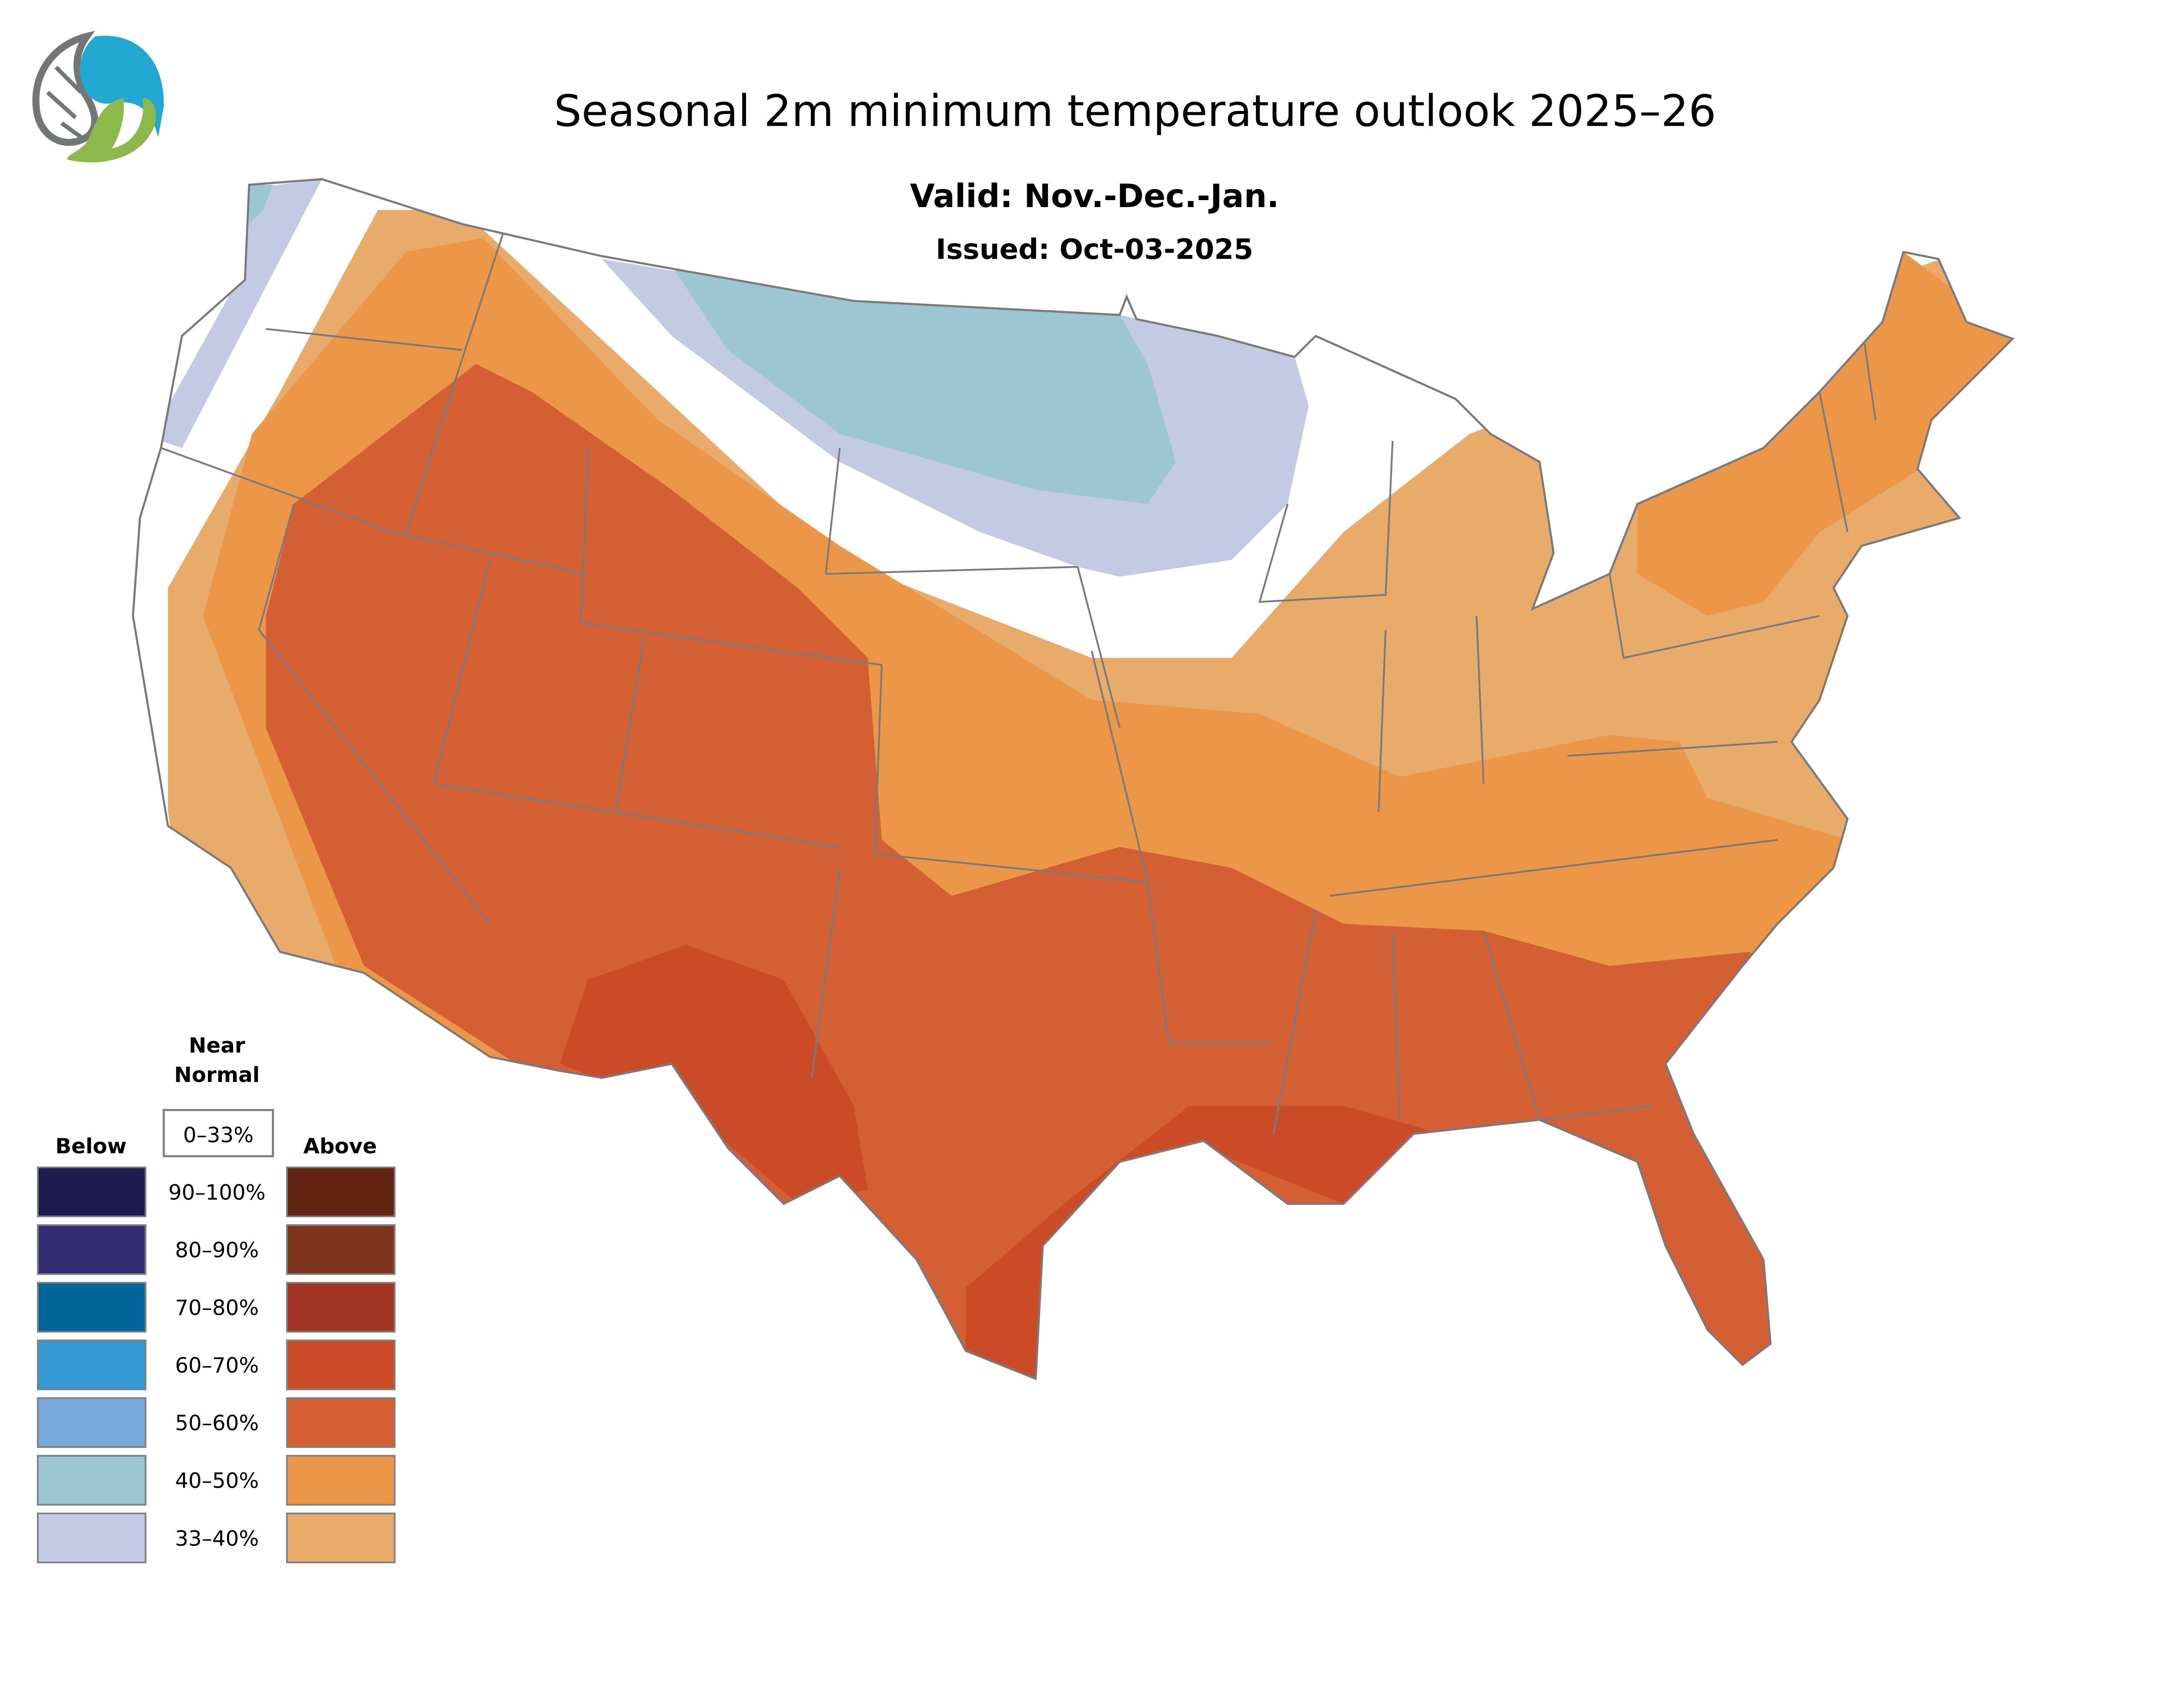  What do you see at coordinates (1094, 250) in the screenshot?
I see `issued-date: Issued: Oct-03-2025` at bounding box center [1094, 250].